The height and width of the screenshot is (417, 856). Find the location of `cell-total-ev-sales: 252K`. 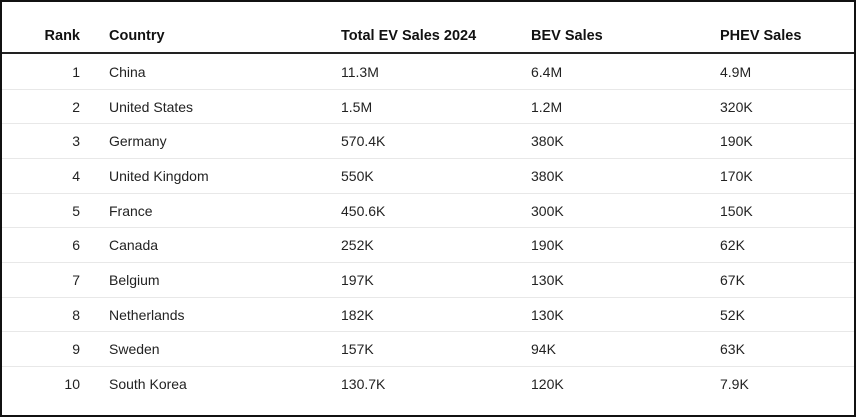

cell-total-ev-sales: 252K is located at coordinates (357, 245).